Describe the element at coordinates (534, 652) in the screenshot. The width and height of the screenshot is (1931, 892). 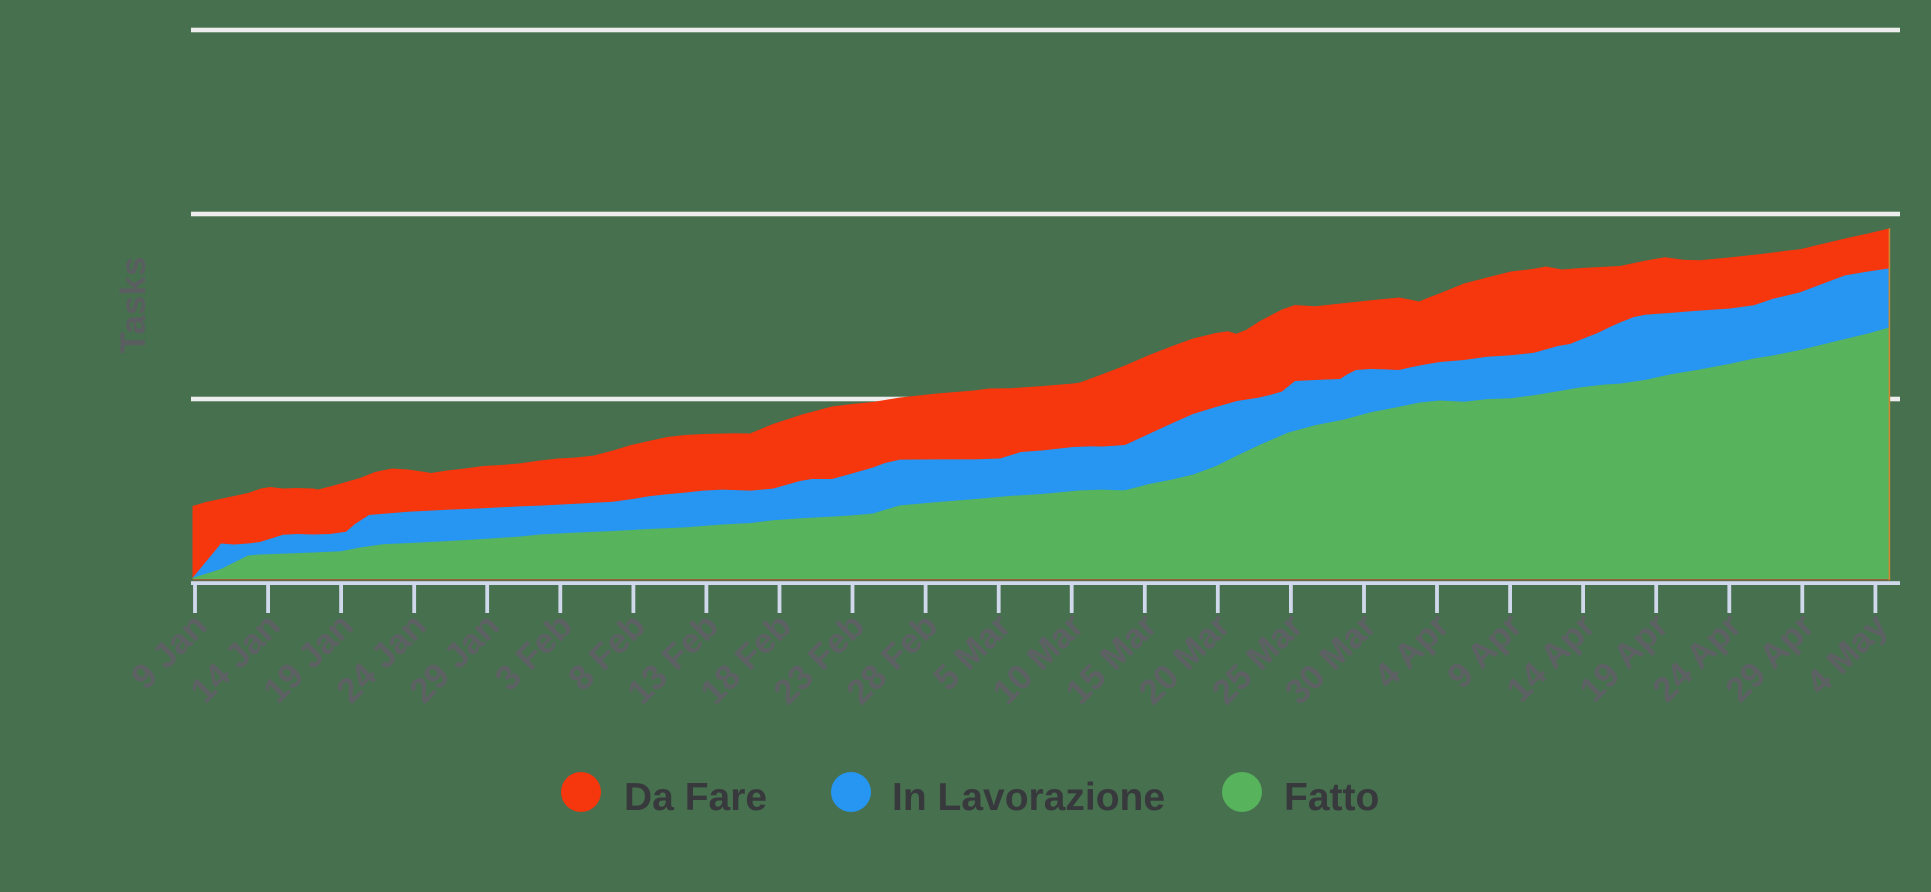
I see `svg-text: 3 Feb` at that location.